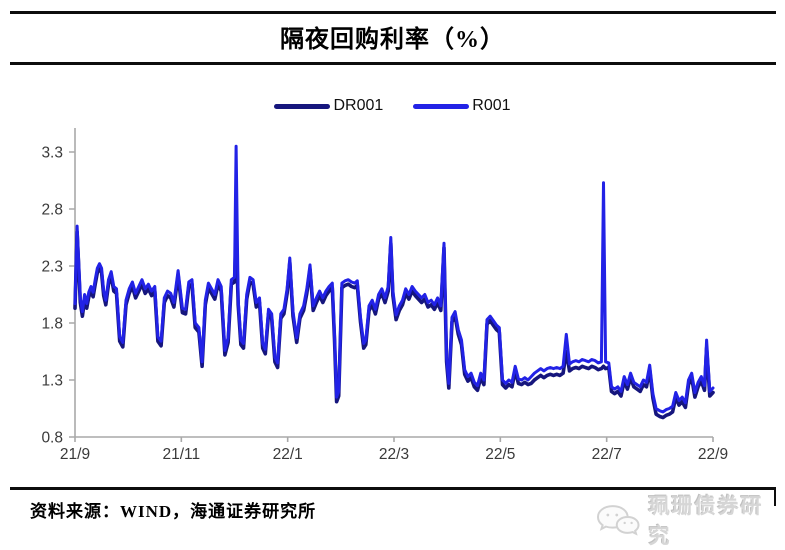  What do you see at coordinates (52, 381) in the screenshot?
I see `y-tick-label: 1.3` at bounding box center [52, 381].